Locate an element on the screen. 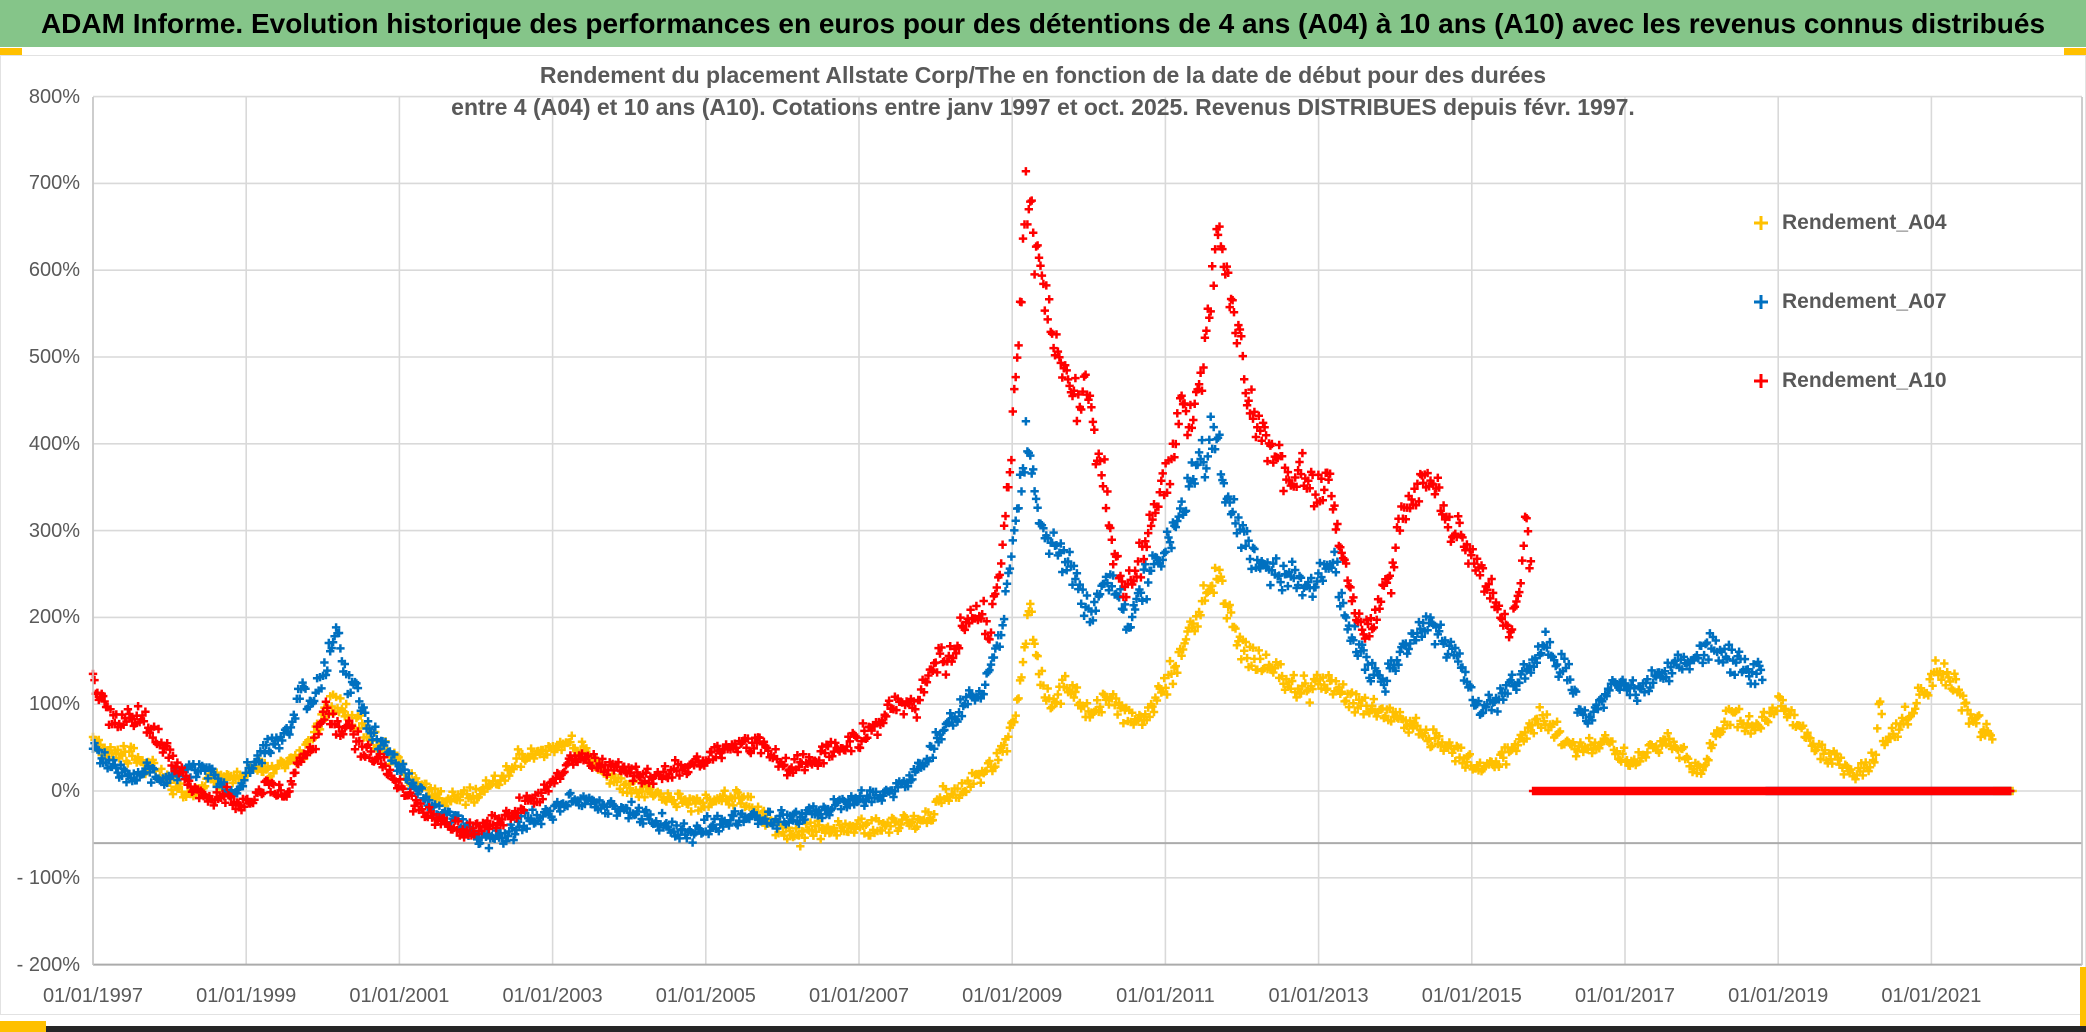 This screenshot has height=1032, width=2086. legend-item-rendement_a07: Rendement_A07 is located at coordinates (1849, 302).